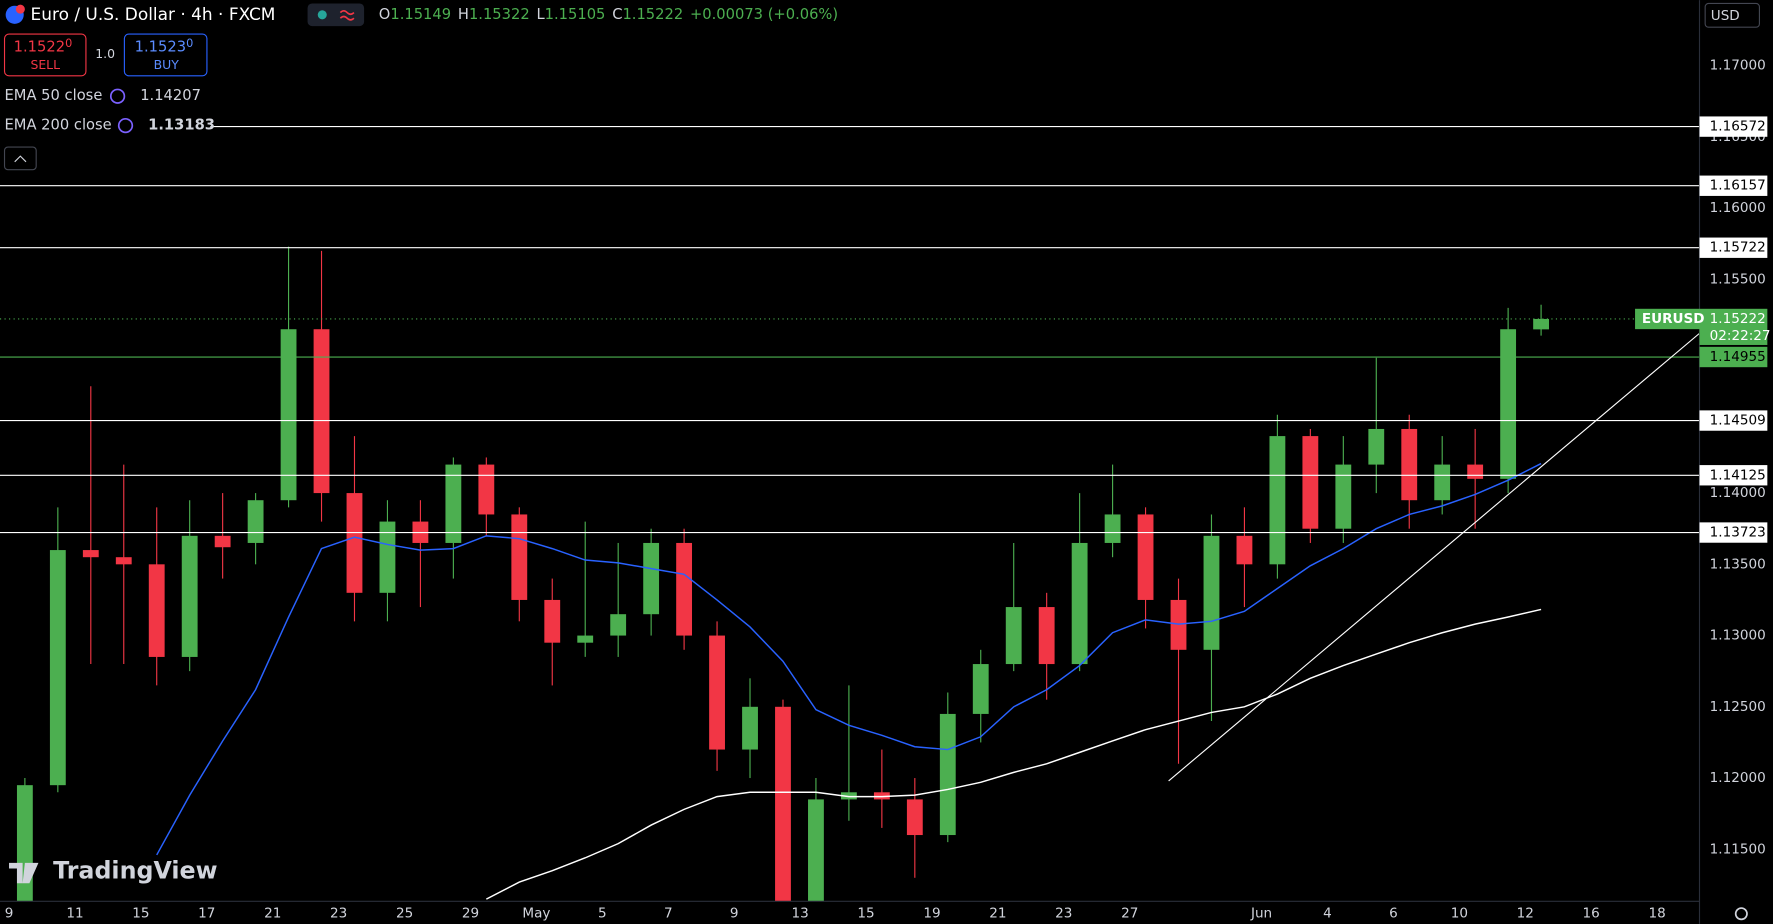 This screenshot has height=924, width=1773. Describe the element at coordinates (1738, 127) in the screenshot. I see `level-label: 1.16572` at that location.